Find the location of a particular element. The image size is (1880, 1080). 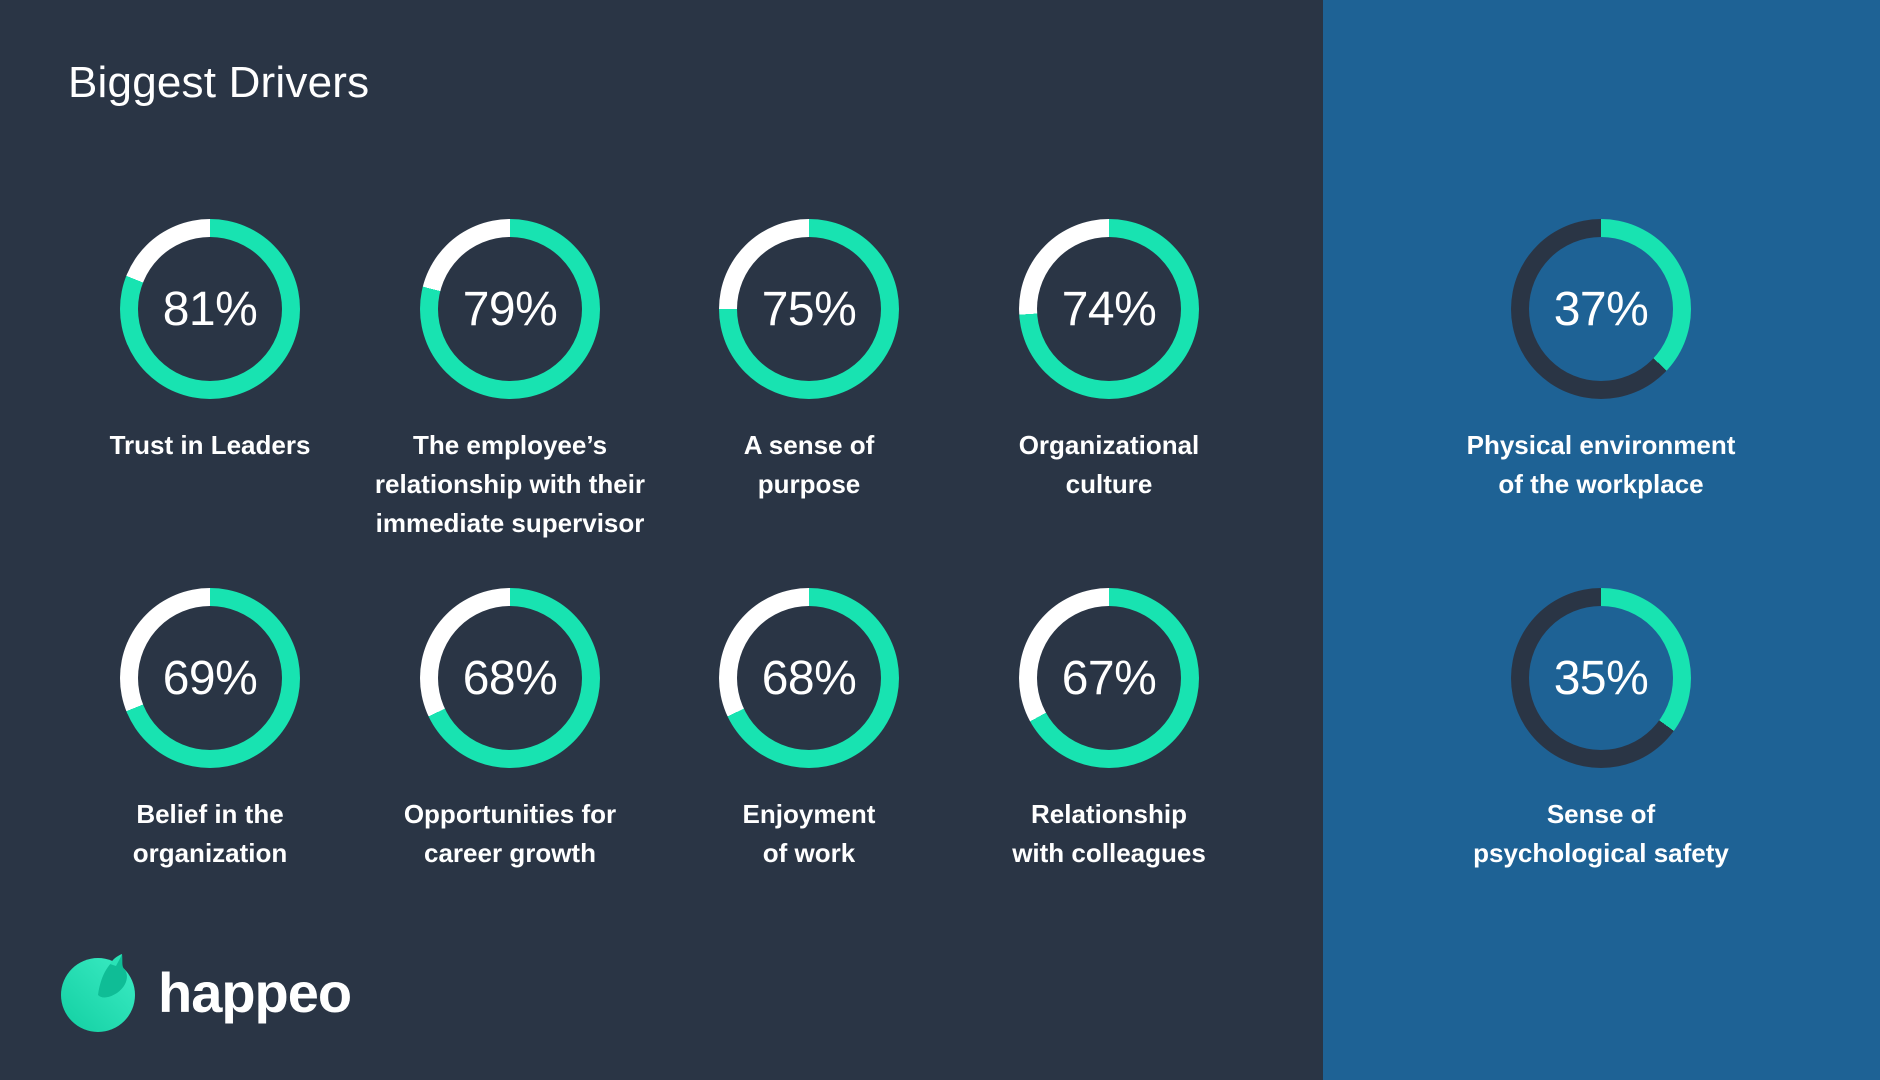

donut-chart: 37% is located at coordinates (1601, 309).